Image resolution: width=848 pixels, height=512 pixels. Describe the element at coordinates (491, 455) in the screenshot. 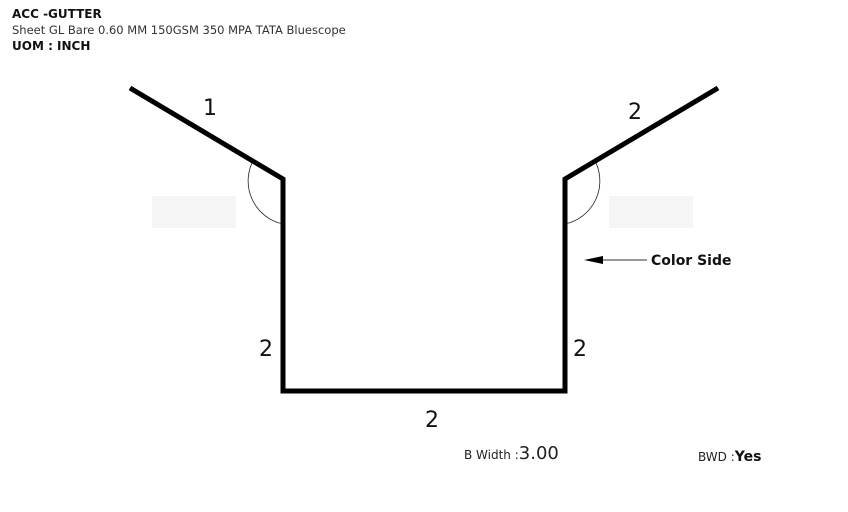

I see `b-width-label: B Width :` at that location.